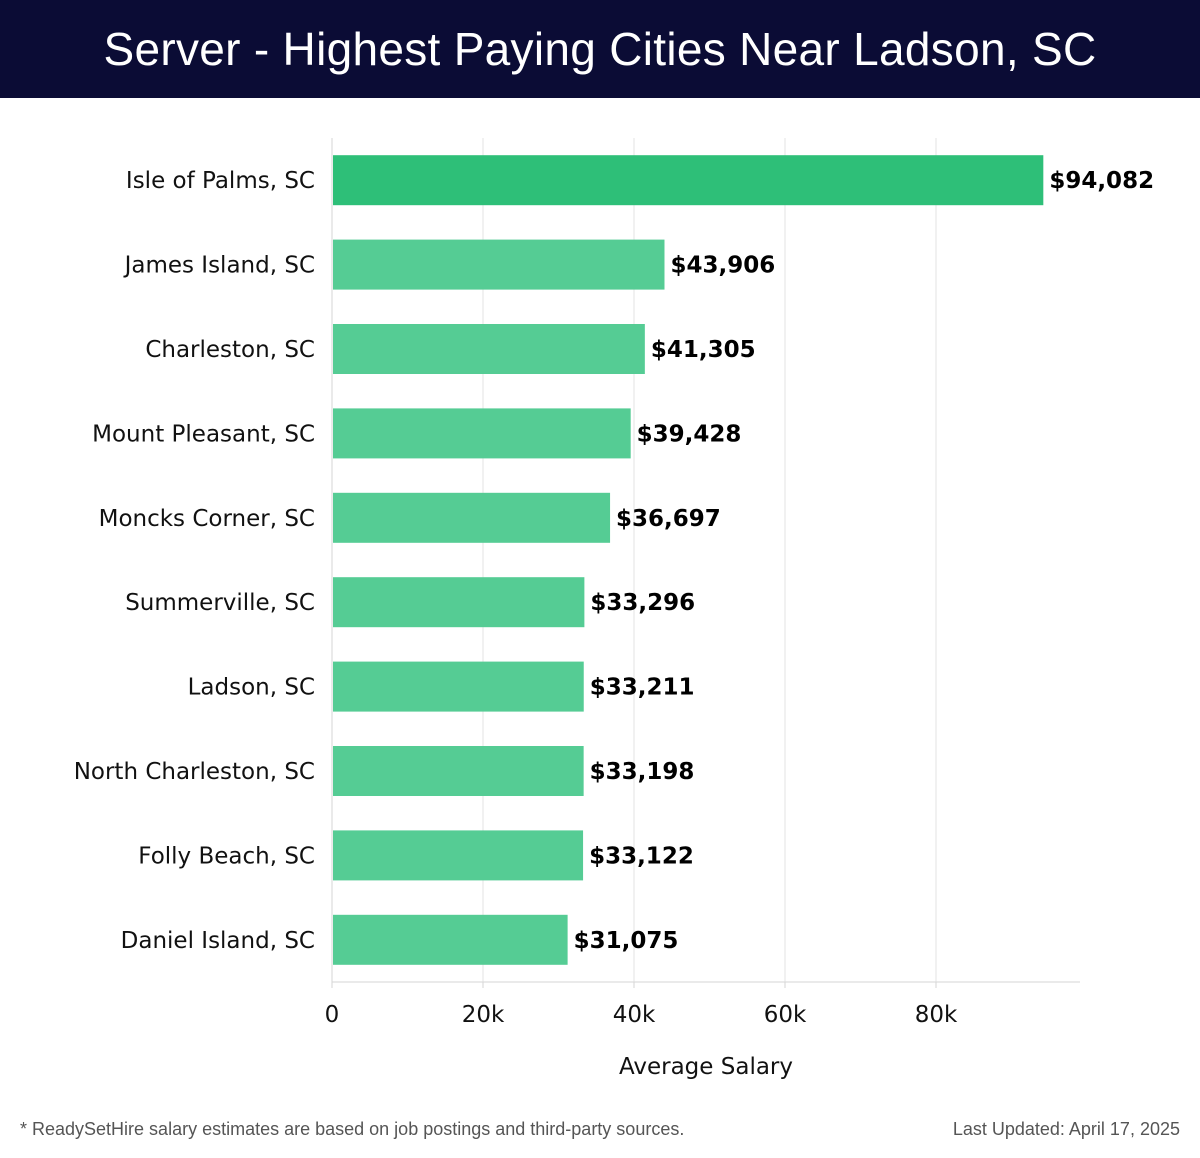  Describe the element at coordinates (230, 350) in the screenshot. I see `category-label: Charleston, SC` at that location.